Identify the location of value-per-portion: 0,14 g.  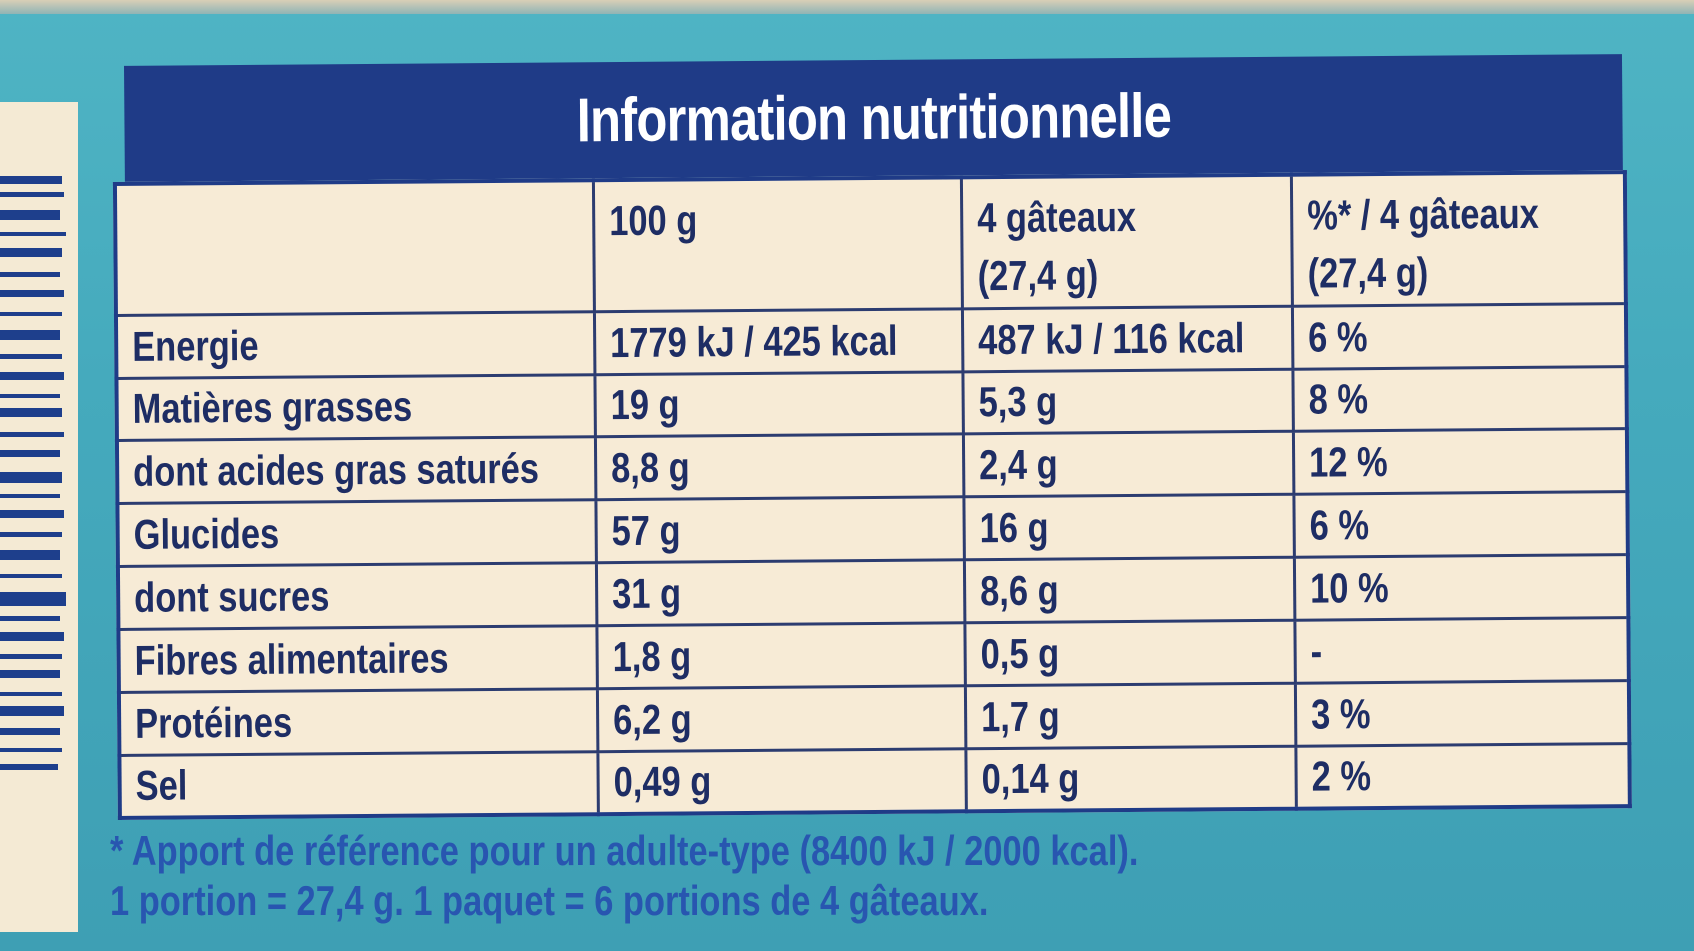
(1130, 778).